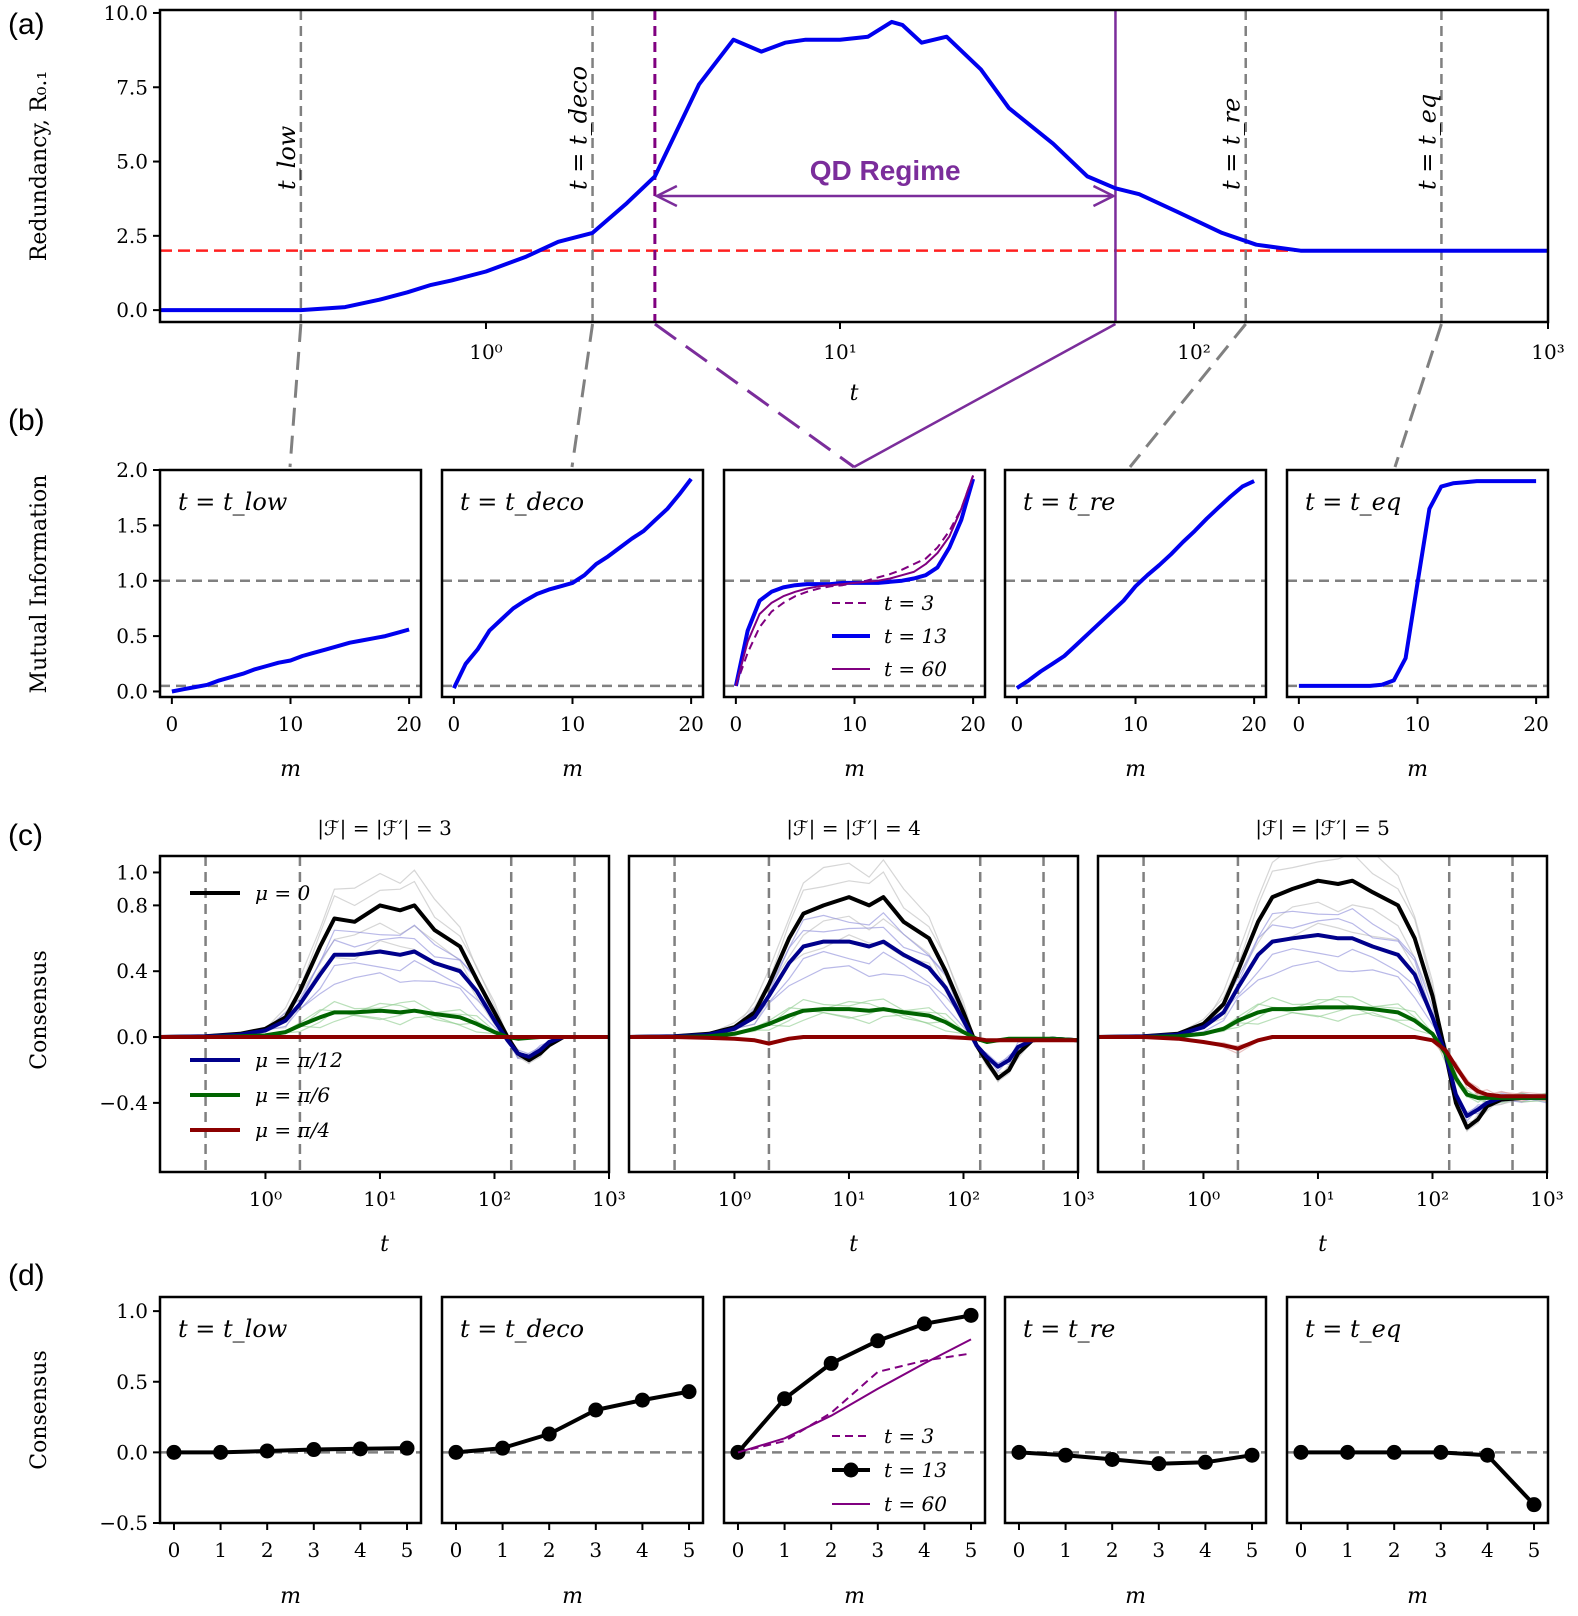  What do you see at coordinates (39, 1009) in the screenshot?
I see `ylabel-c: Consensus` at bounding box center [39, 1009].